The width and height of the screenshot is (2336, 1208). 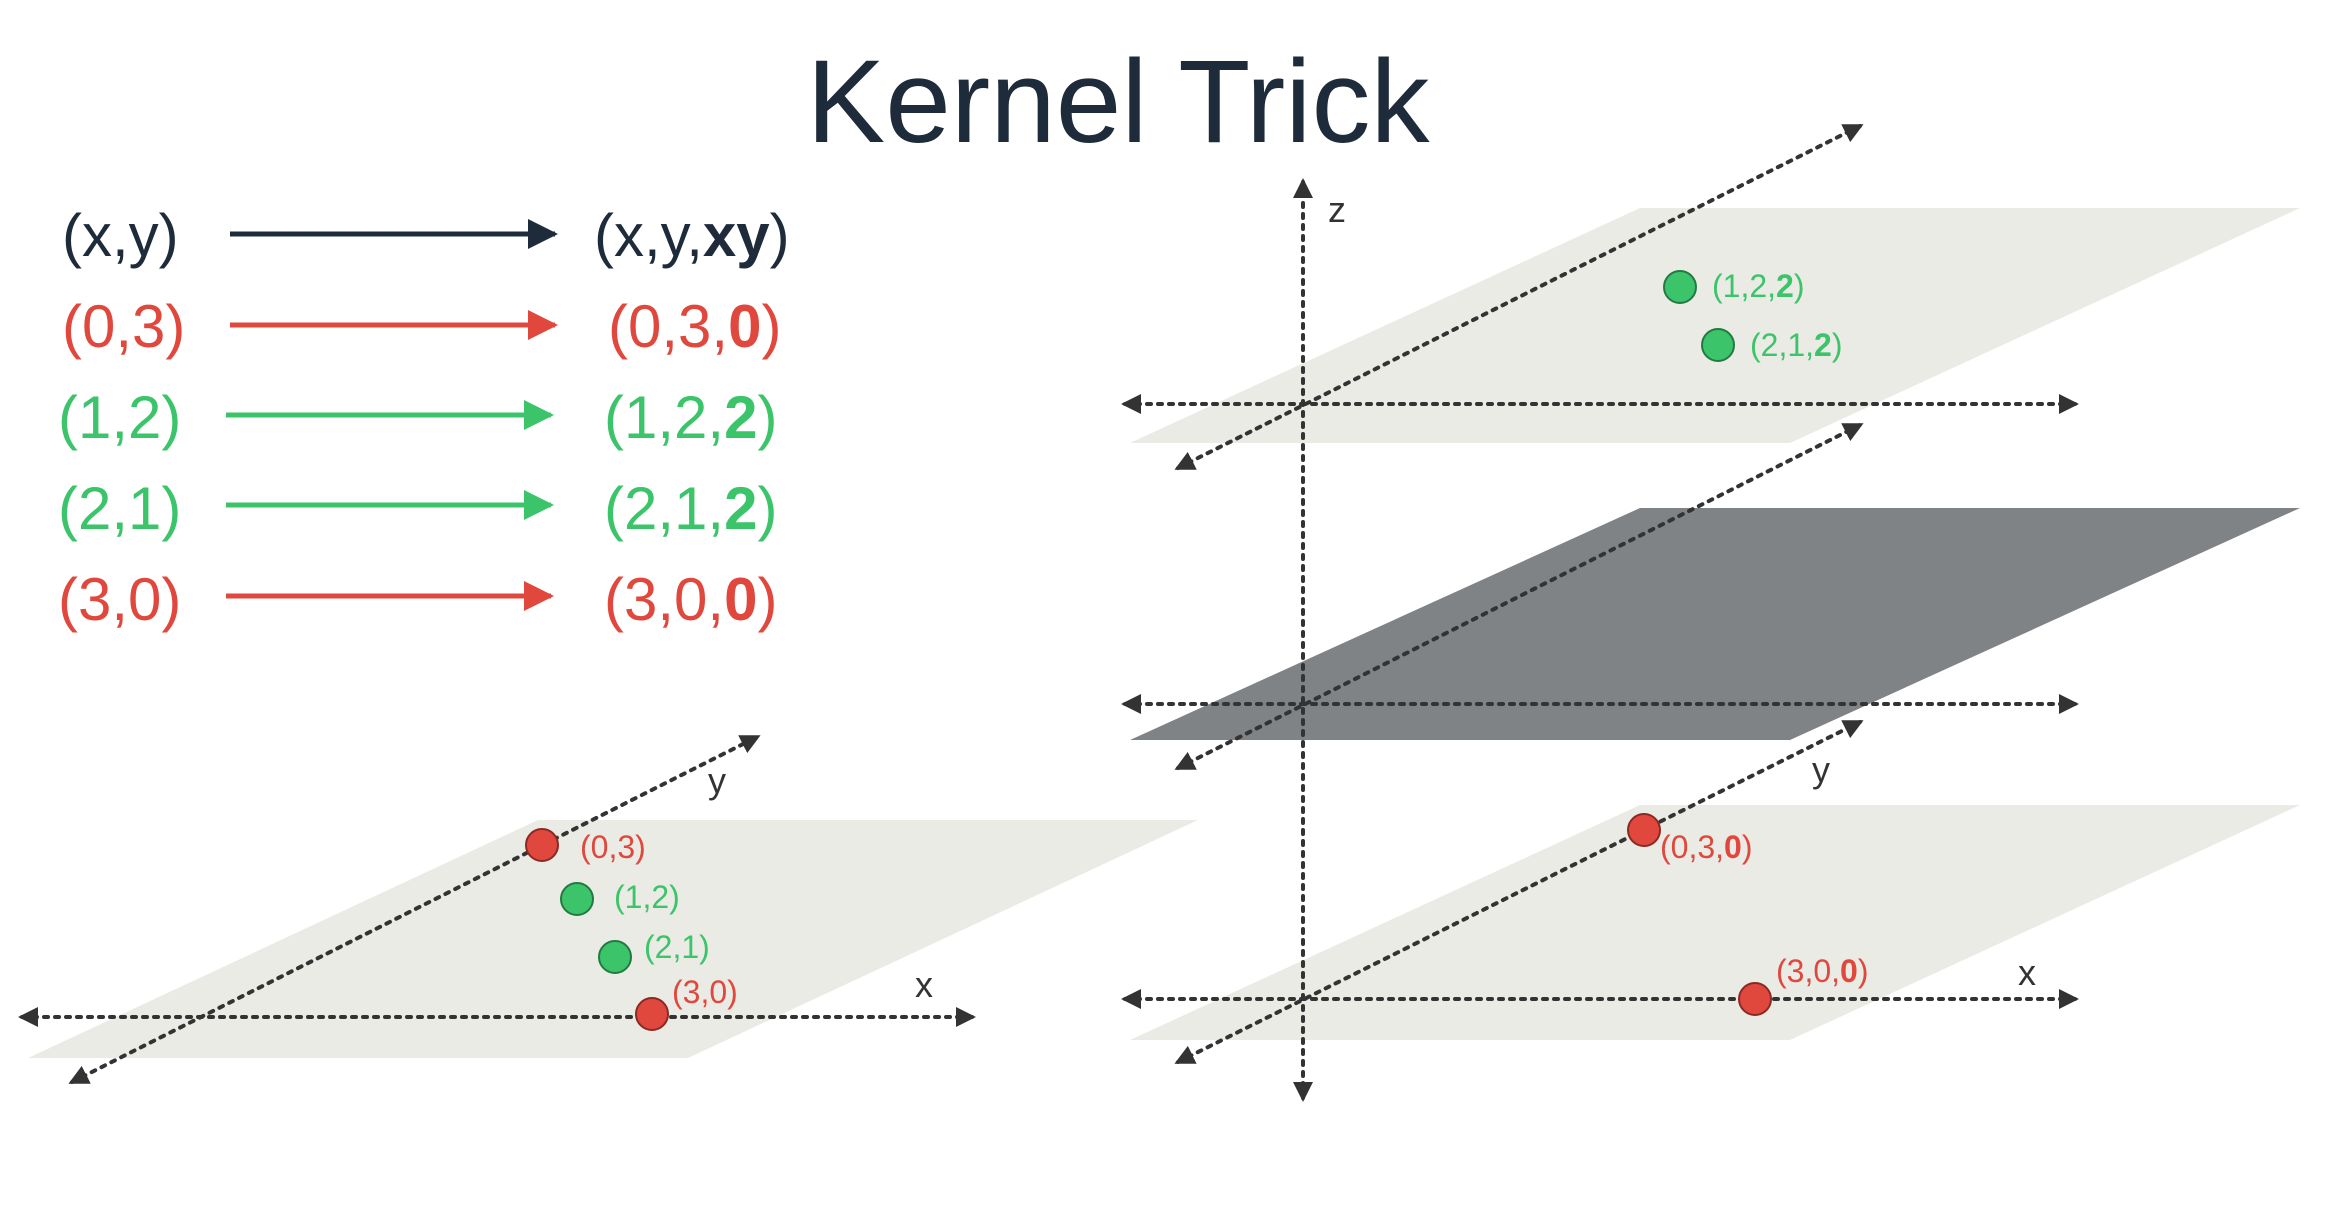 I want to click on point-label: (0,3), so click(x=613, y=847).